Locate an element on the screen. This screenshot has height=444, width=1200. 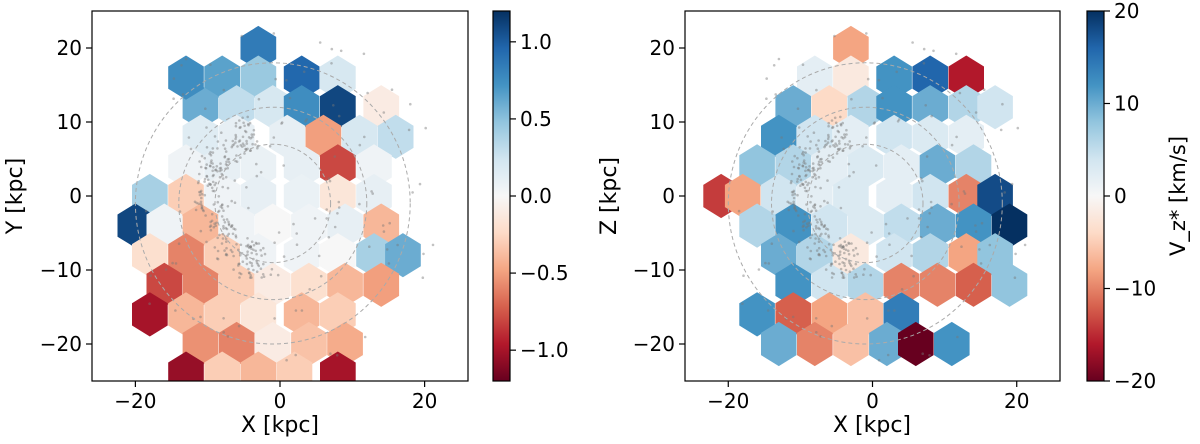
left-colorbar-label: Z [kpc] is located at coordinates (609, 196).